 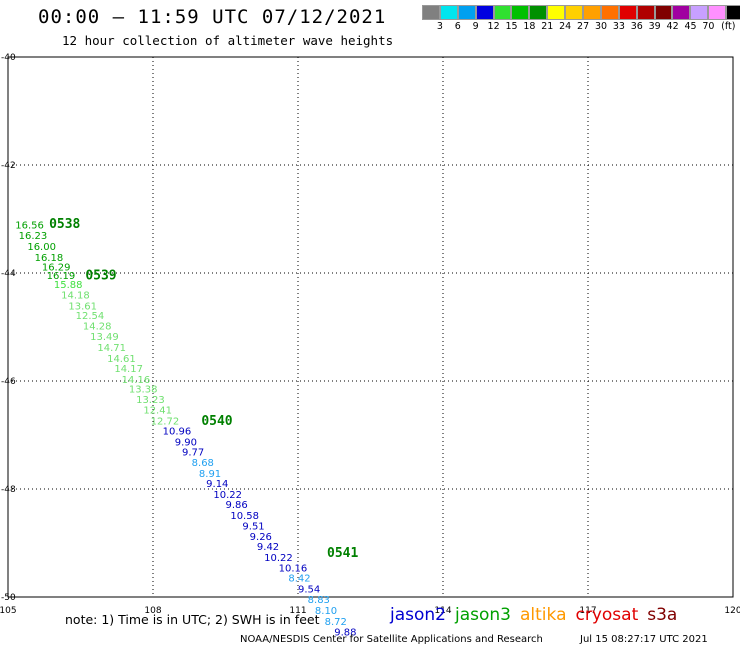 I want to click on legend-tick-label: 9, so click(x=475, y=26).